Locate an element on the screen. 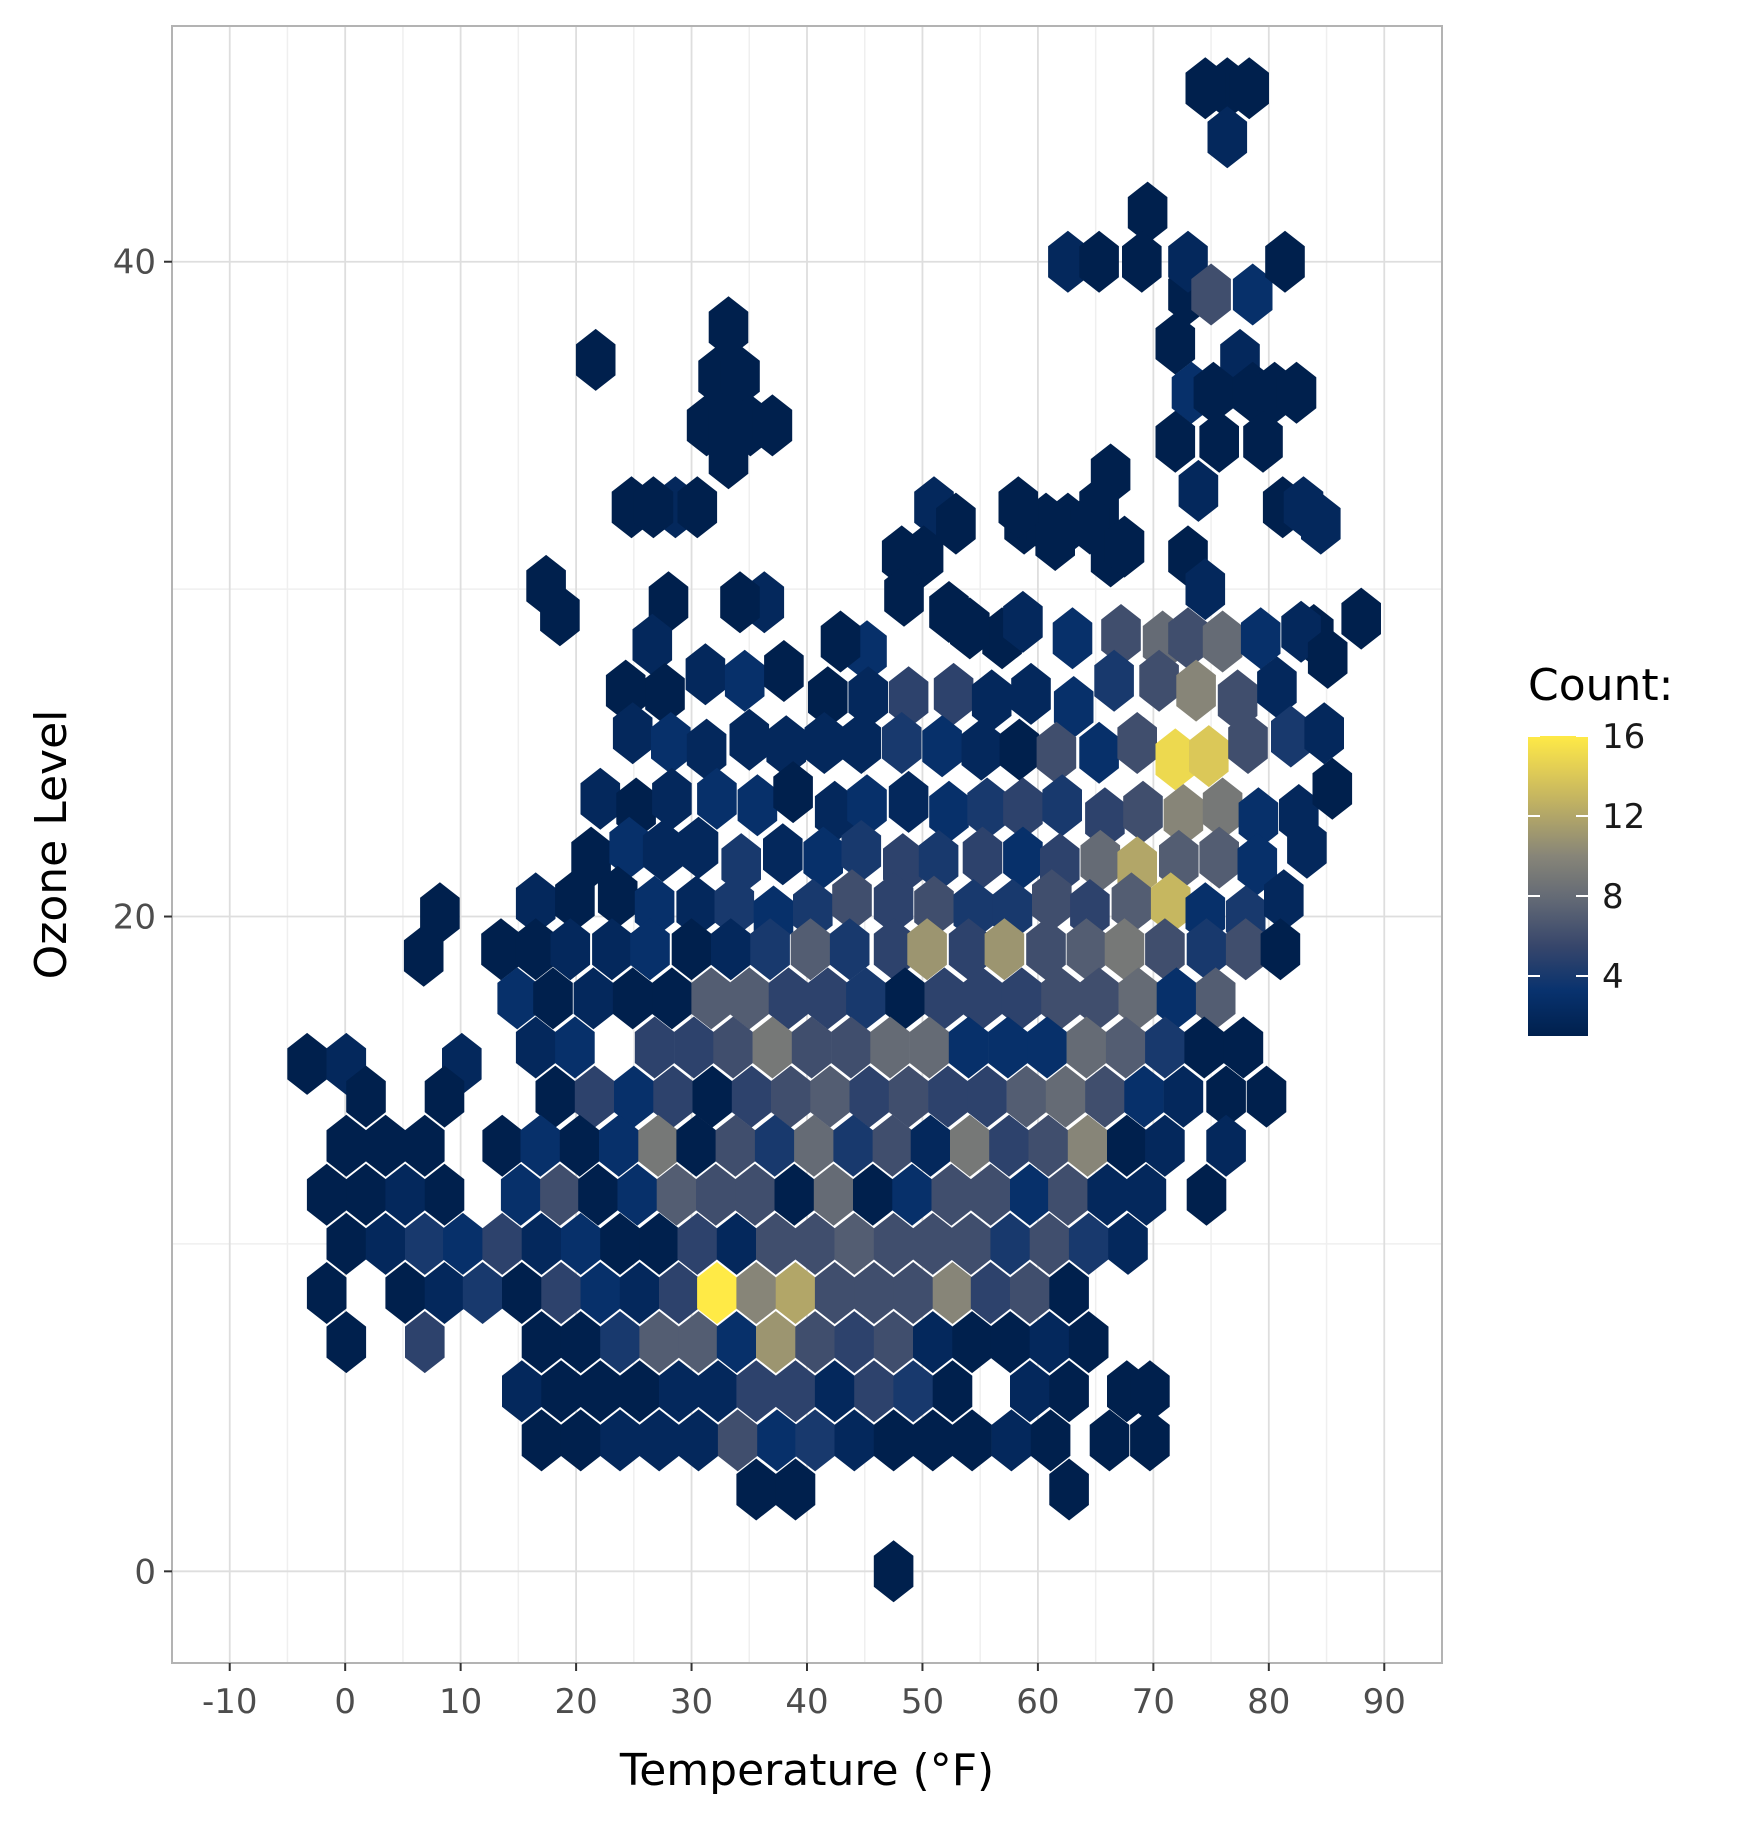 The image size is (1764, 1844). y-tick-label: 20 is located at coordinates (134, 918).